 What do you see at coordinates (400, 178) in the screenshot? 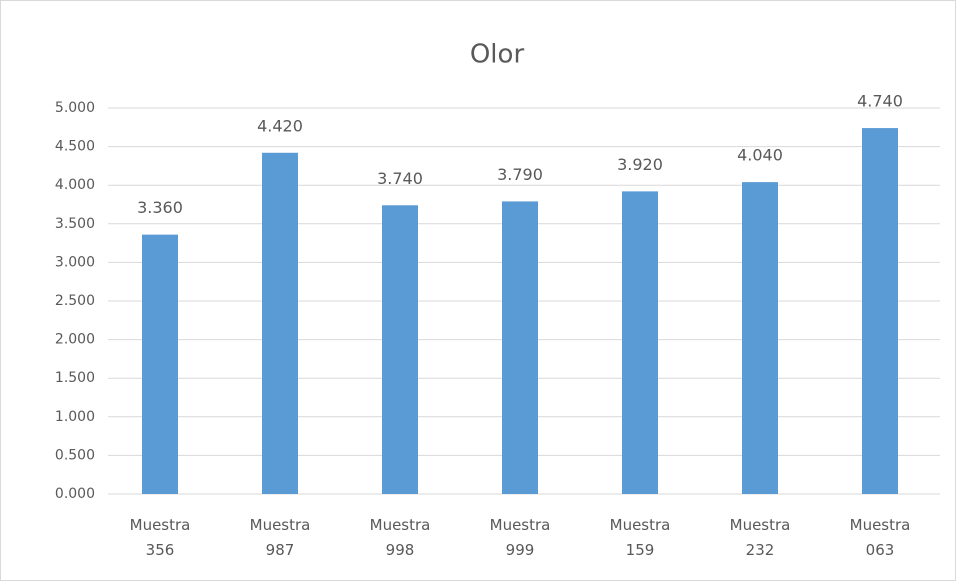
I see `data-label: 3.740` at bounding box center [400, 178].